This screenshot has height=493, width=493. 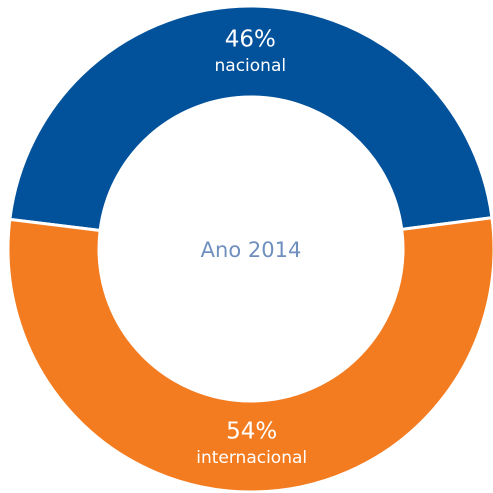 I want to click on center-label: Ano 2014, so click(x=251, y=250).